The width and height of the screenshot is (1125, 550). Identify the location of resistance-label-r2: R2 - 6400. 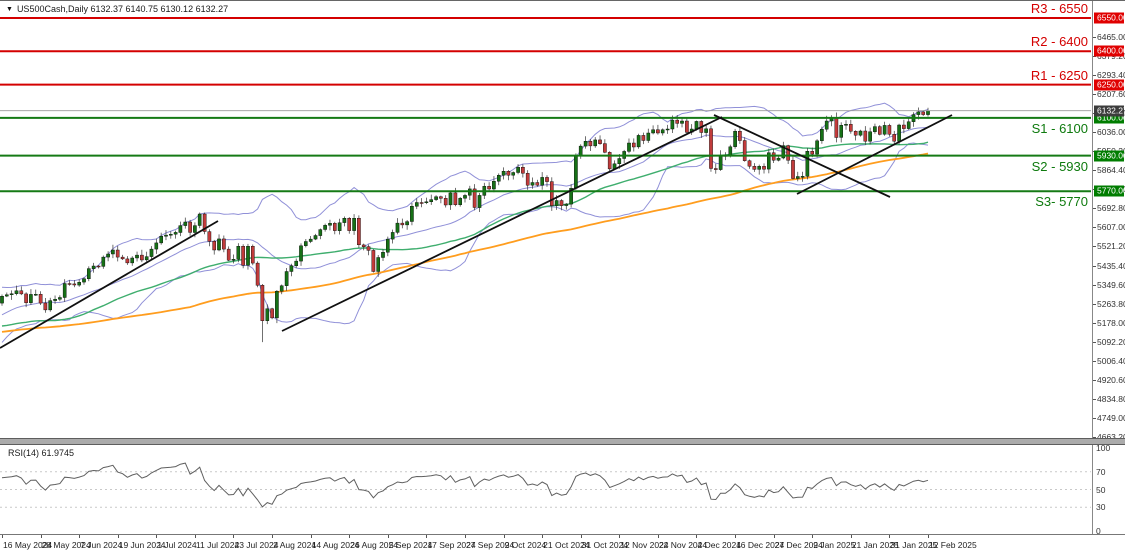
(1059, 42).